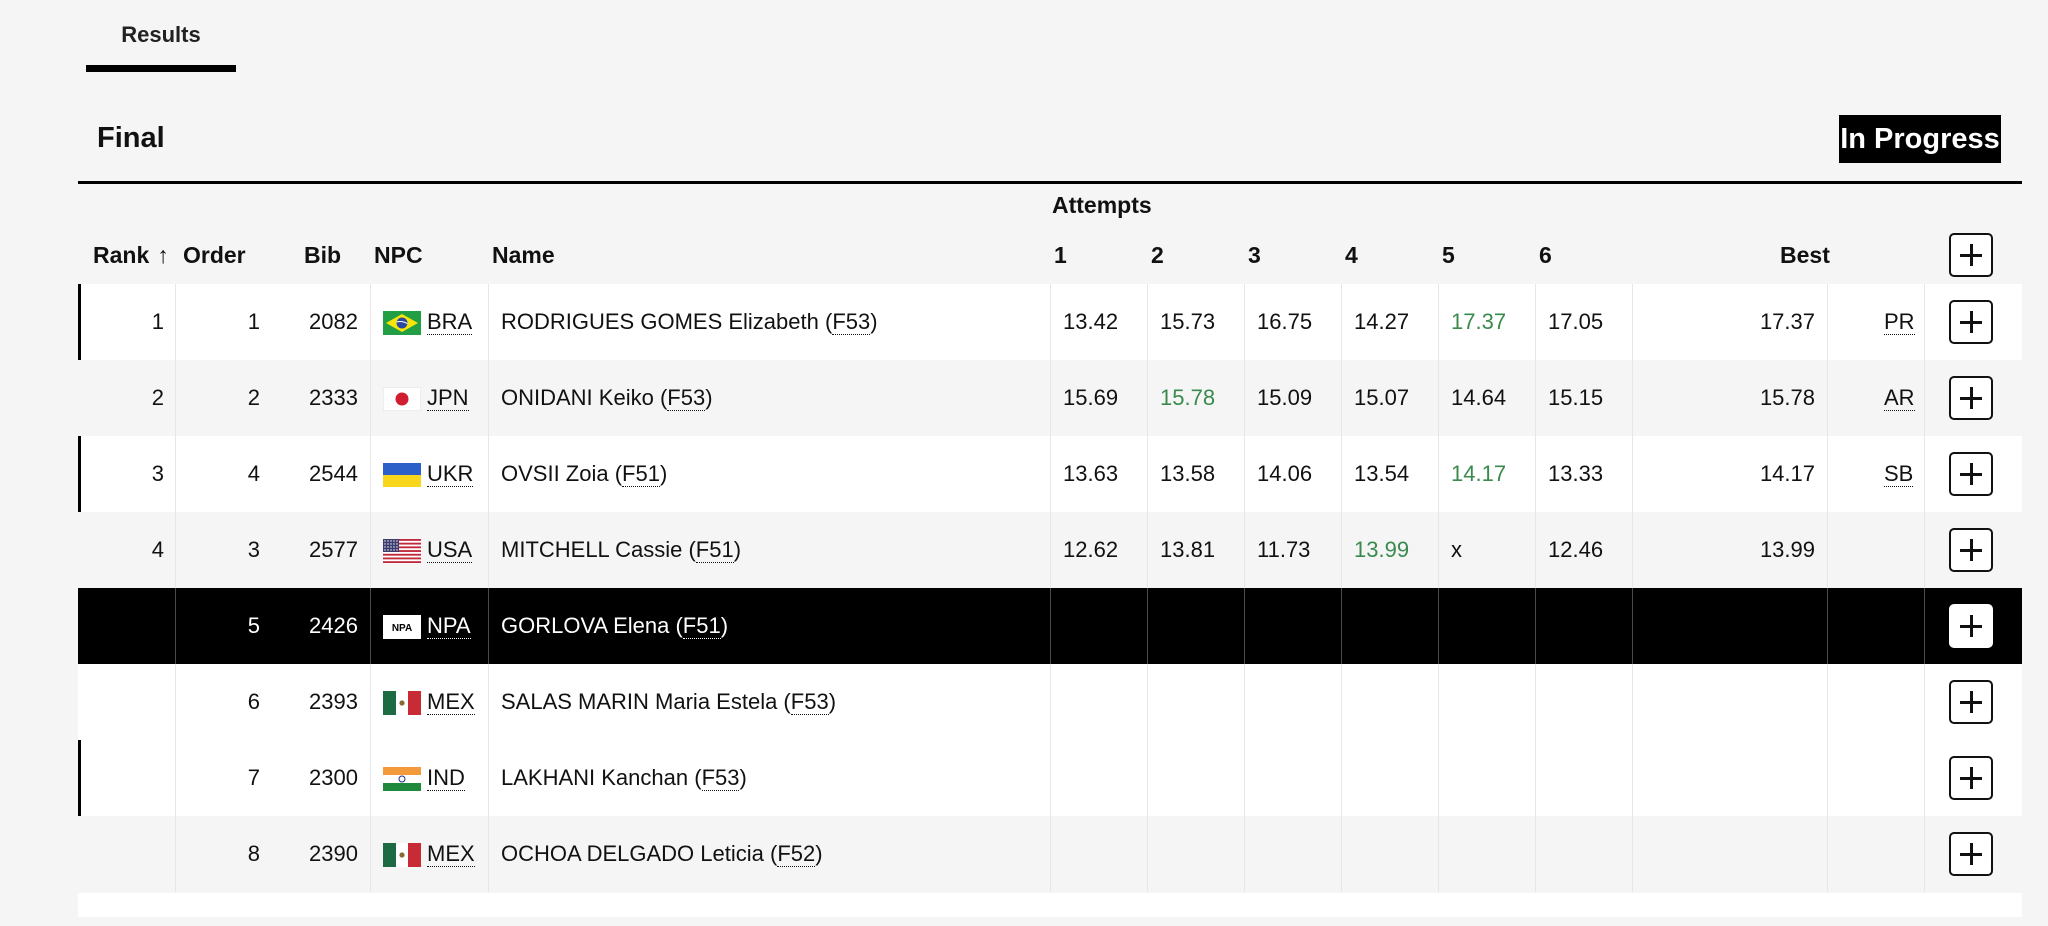 This screenshot has height=926, width=2048. Describe the element at coordinates (577, 397) in the screenshot. I see `athlete-name: ONIDANI Keiko` at that location.